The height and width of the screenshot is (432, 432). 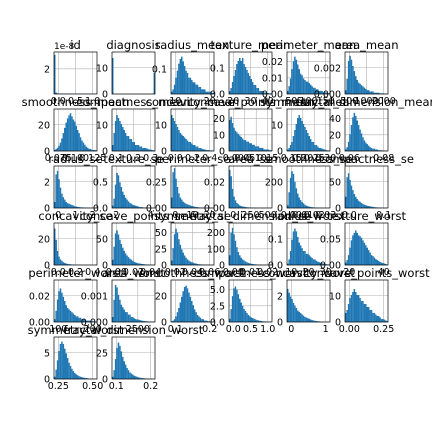 I want to click on x-tick-label: 2000, so click(x=384, y=101).